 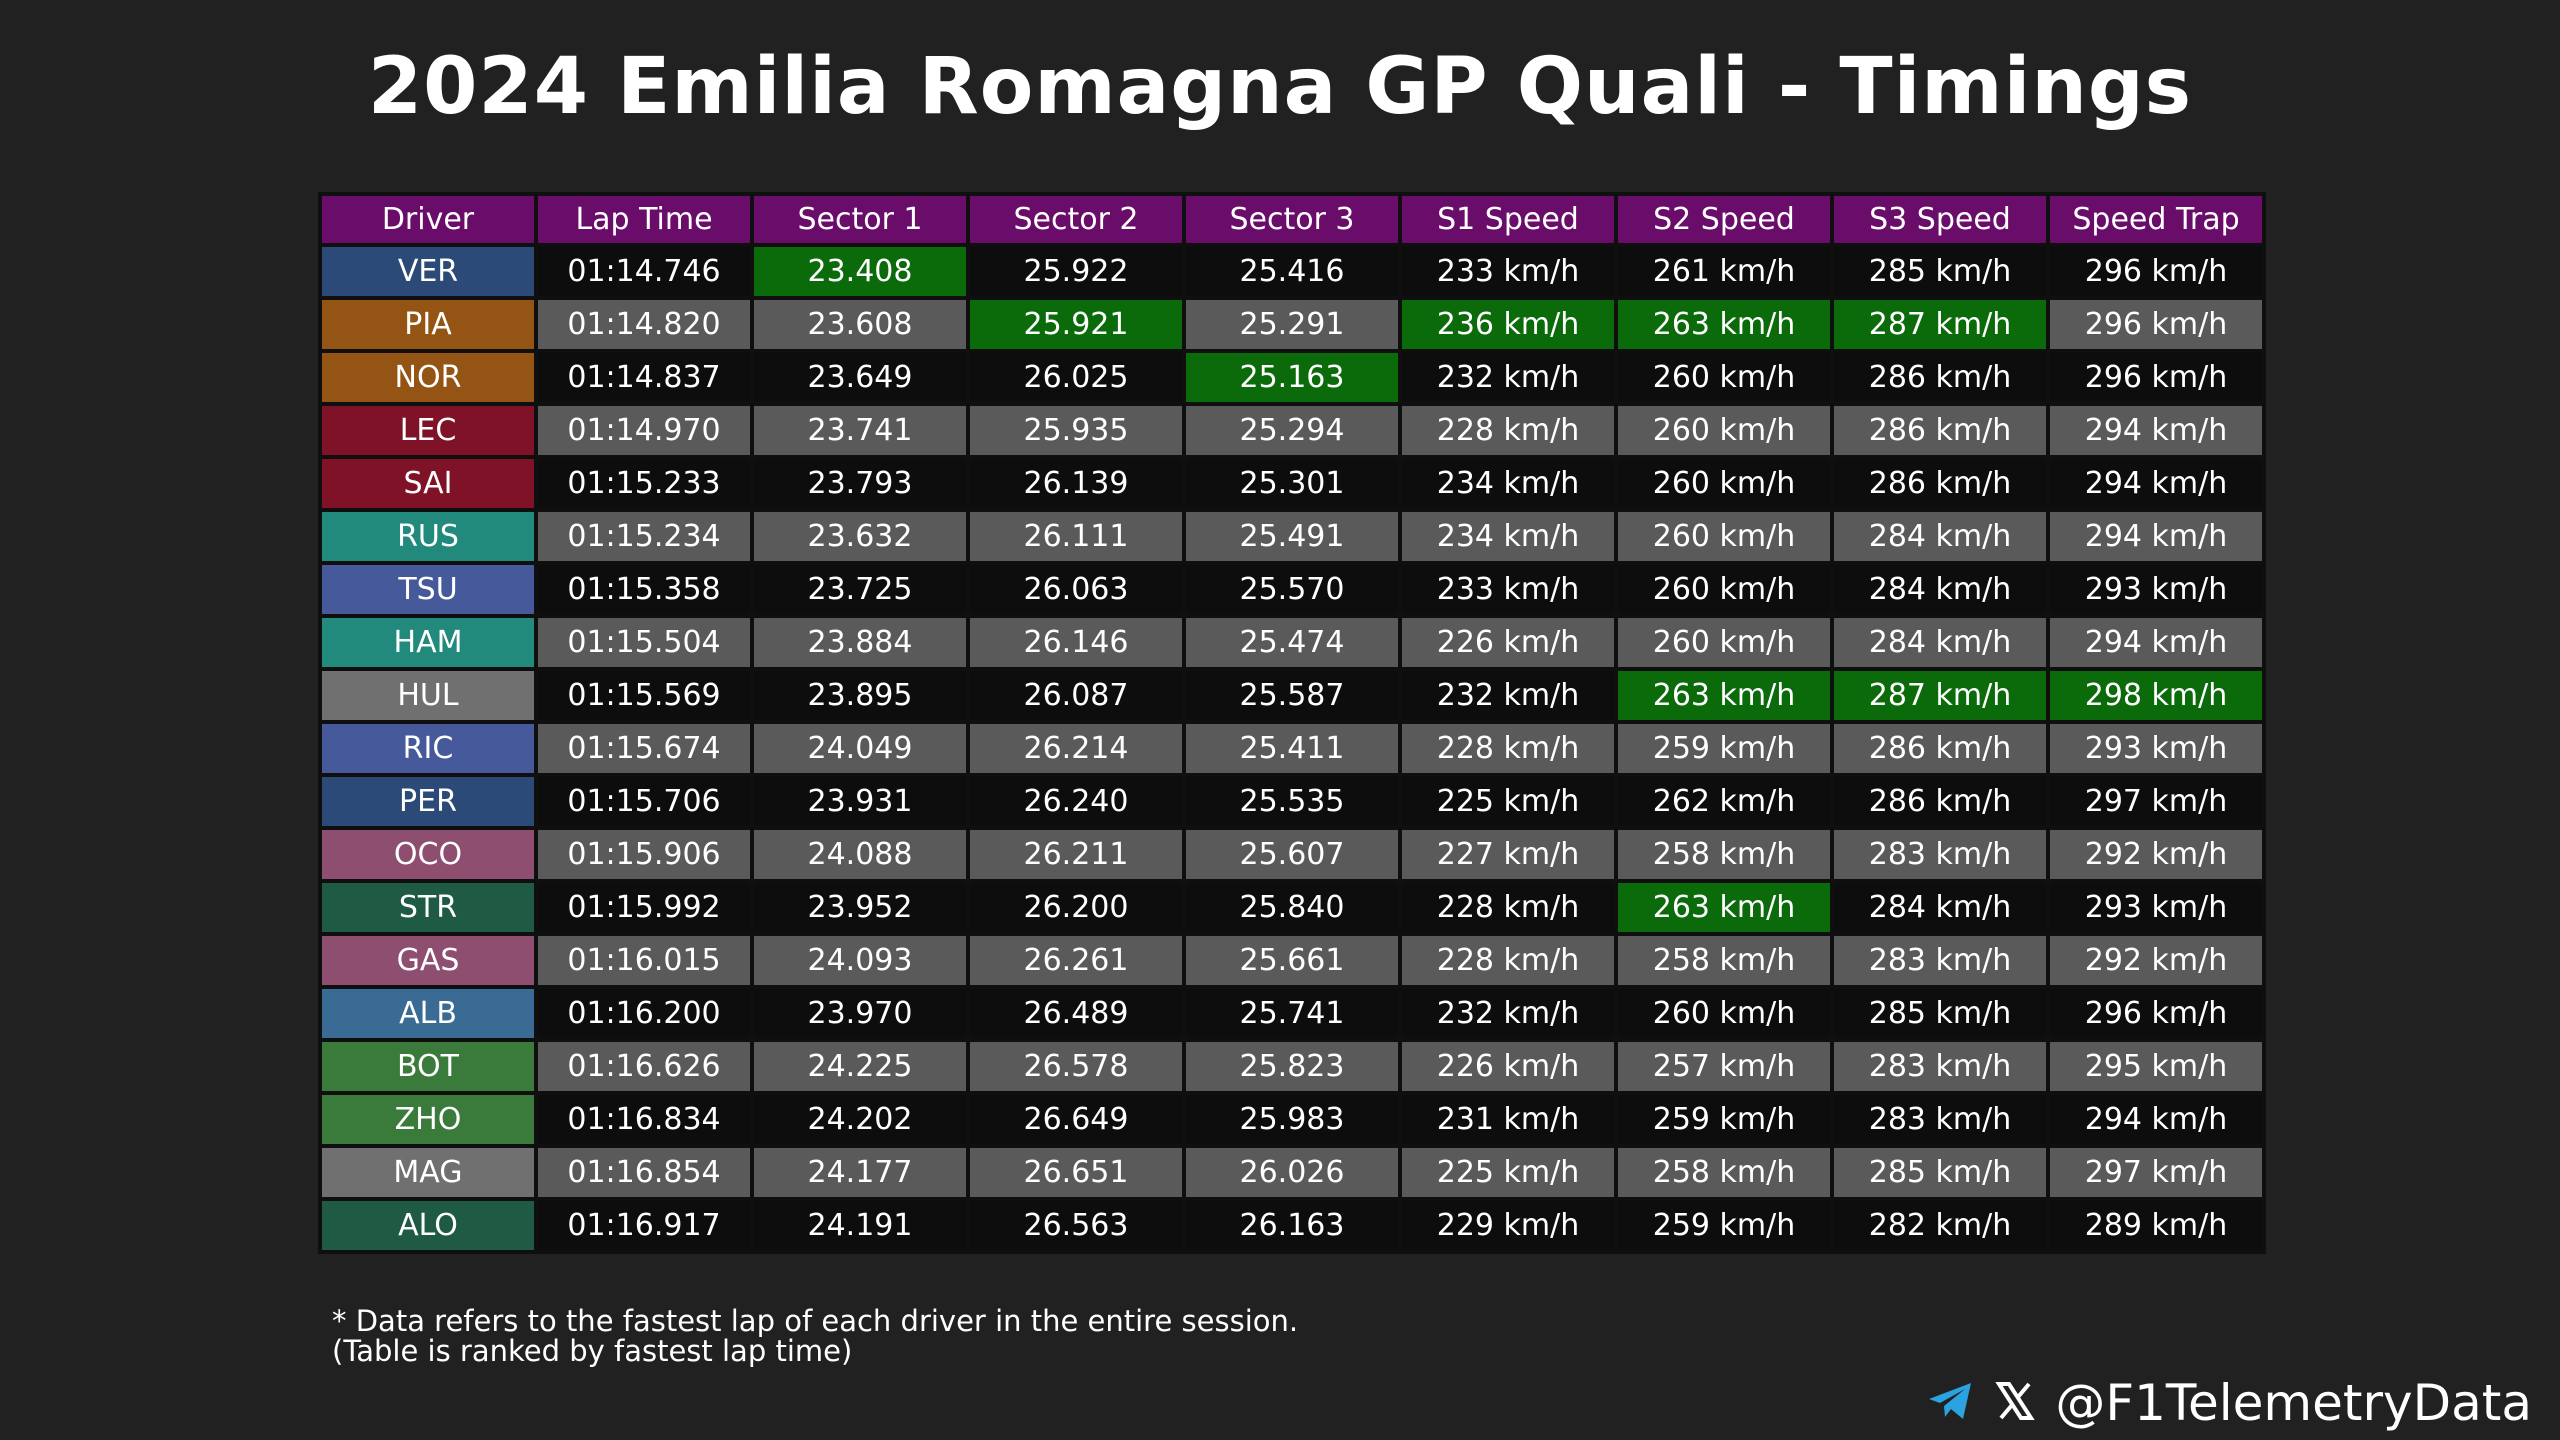 I want to click on table-cell: 25.416, so click(x=1292, y=271).